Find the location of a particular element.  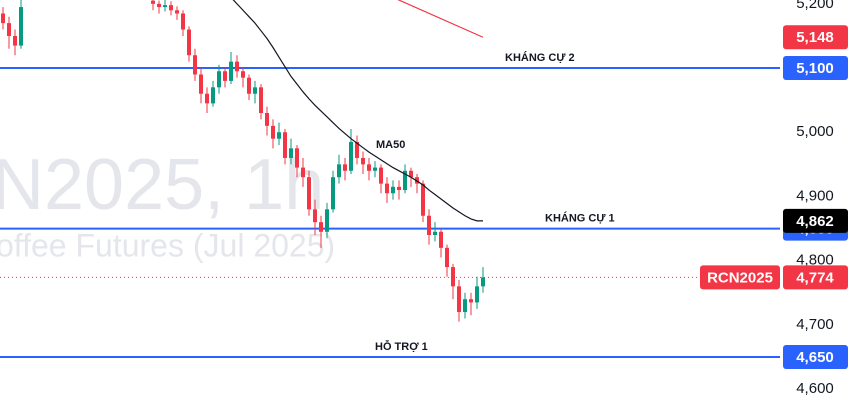

y-tick-label: 5,200 is located at coordinates (815, 6).